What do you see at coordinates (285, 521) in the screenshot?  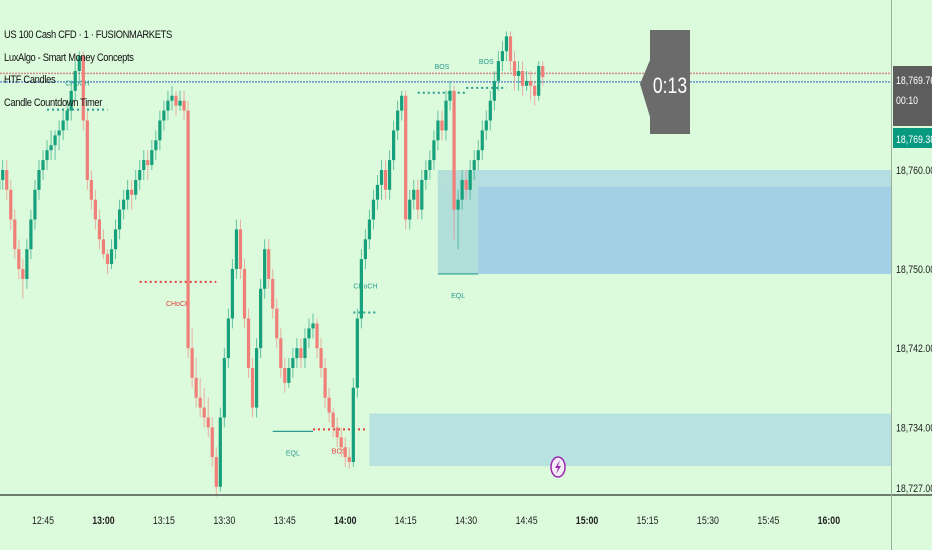 I see `time-tick-label: 13:45` at bounding box center [285, 521].